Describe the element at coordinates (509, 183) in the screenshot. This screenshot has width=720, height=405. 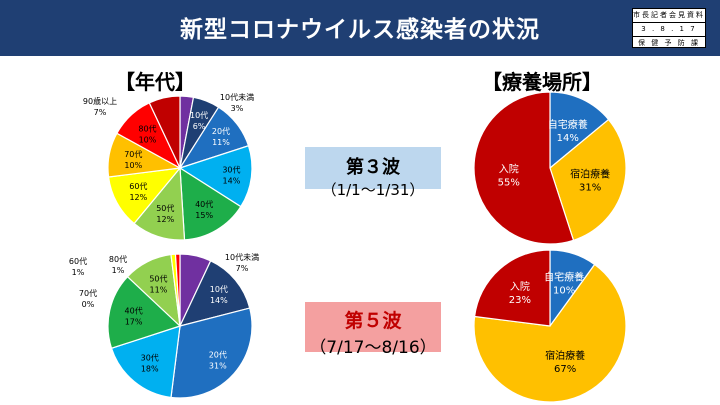
I see `slice-value-label: 55%` at that location.